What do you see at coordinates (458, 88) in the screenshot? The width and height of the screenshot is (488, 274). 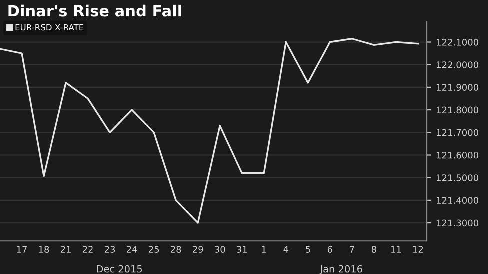 I see `y-tick-label: 121.9000` at bounding box center [458, 88].